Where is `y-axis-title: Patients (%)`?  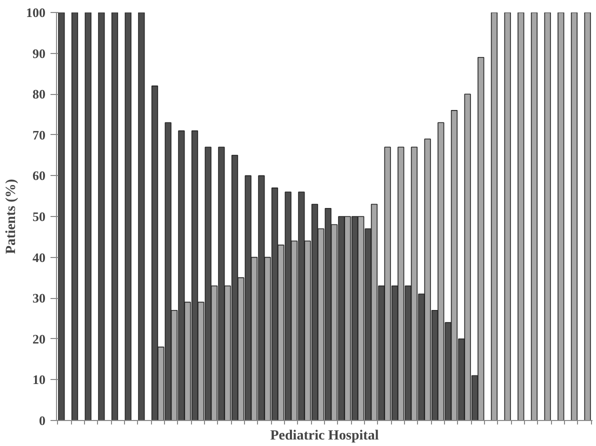 y-axis-title: Patients (%) is located at coordinates (11, 216).